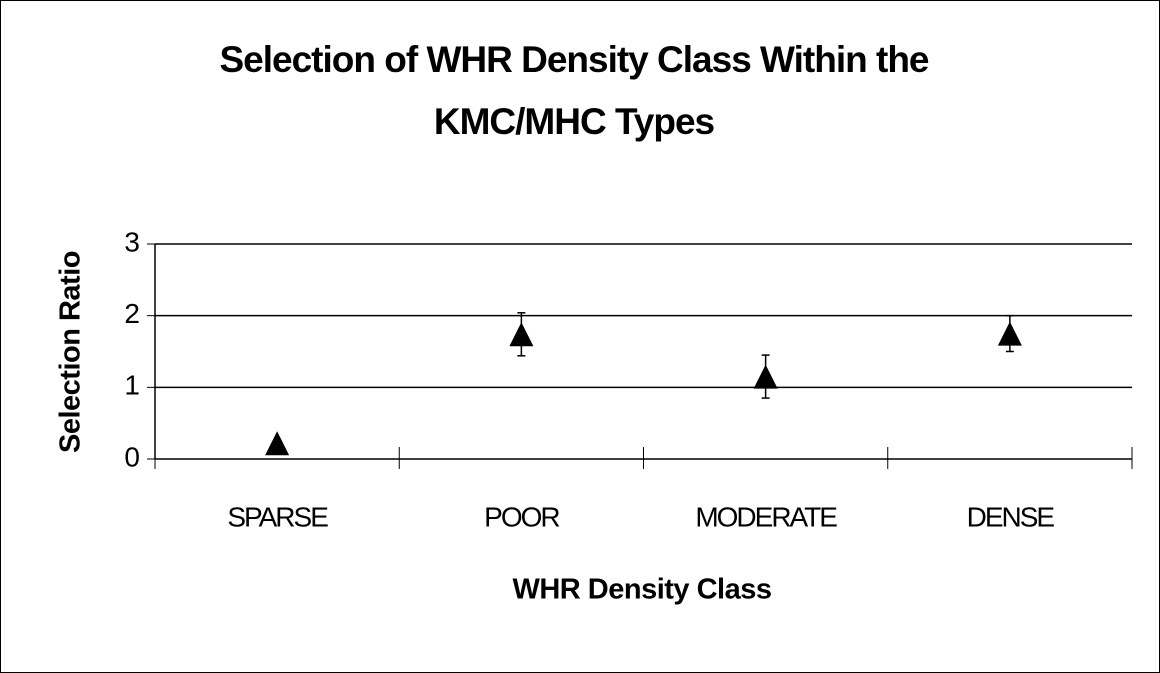 The width and height of the screenshot is (1160, 673). What do you see at coordinates (132, 313) in the screenshot?
I see `y-tick-label: 2` at bounding box center [132, 313].